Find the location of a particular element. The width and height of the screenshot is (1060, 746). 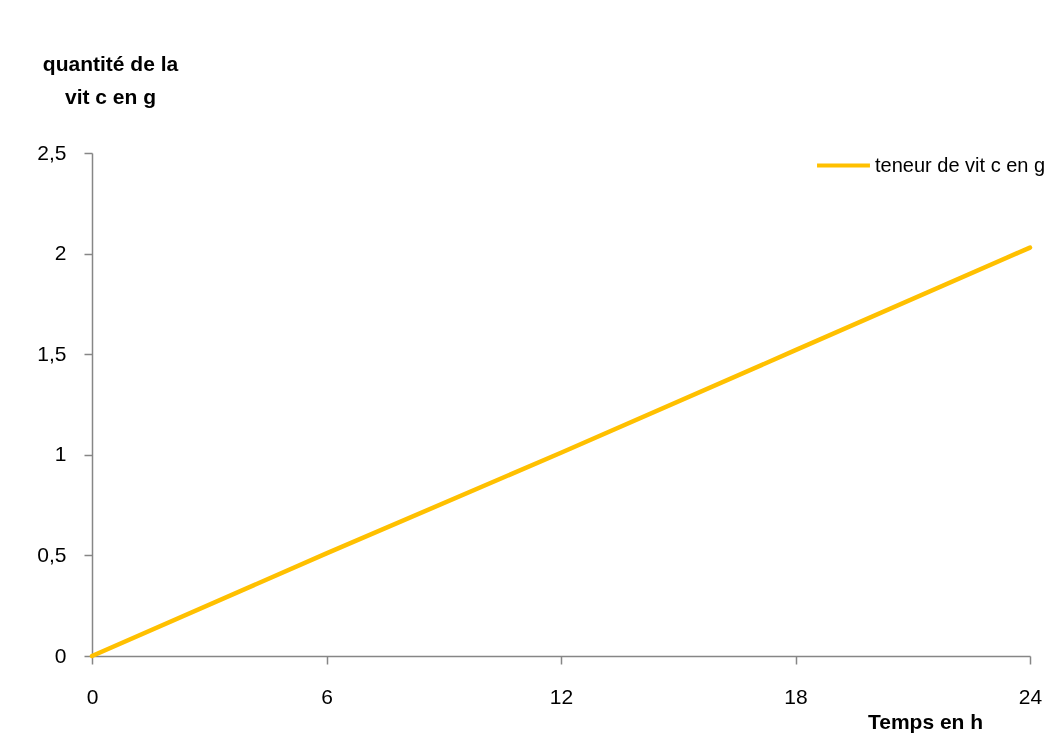

y-tick-label: 2,5 is located at coordinates (52, 152).